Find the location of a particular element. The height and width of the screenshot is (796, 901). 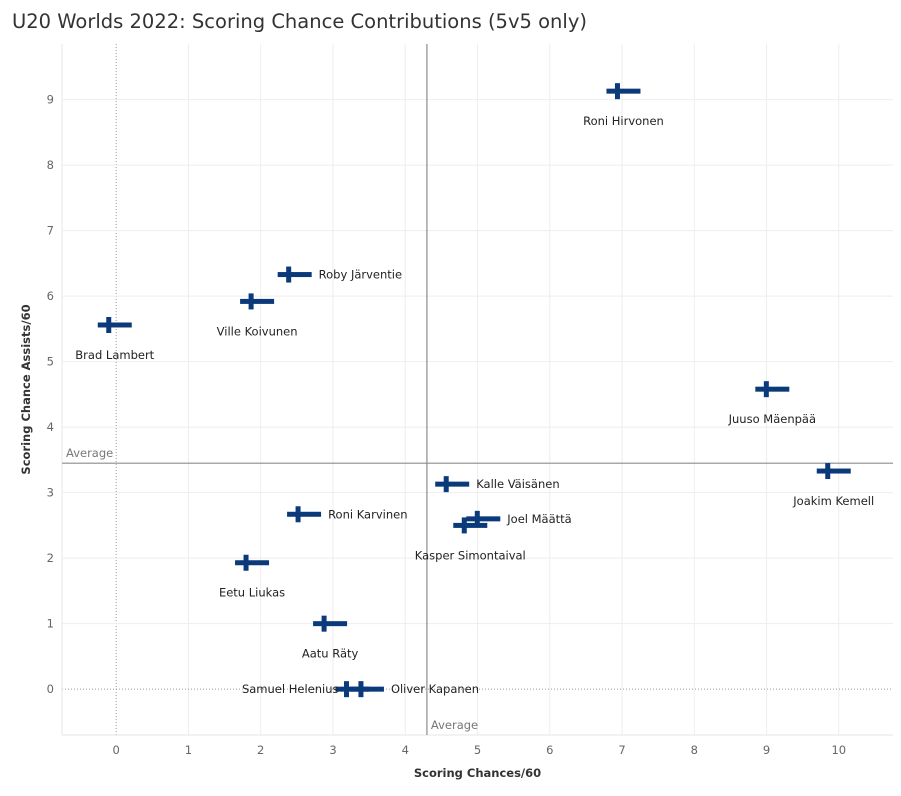

y-tick-label: 5 is located at coordinates (50, 362).